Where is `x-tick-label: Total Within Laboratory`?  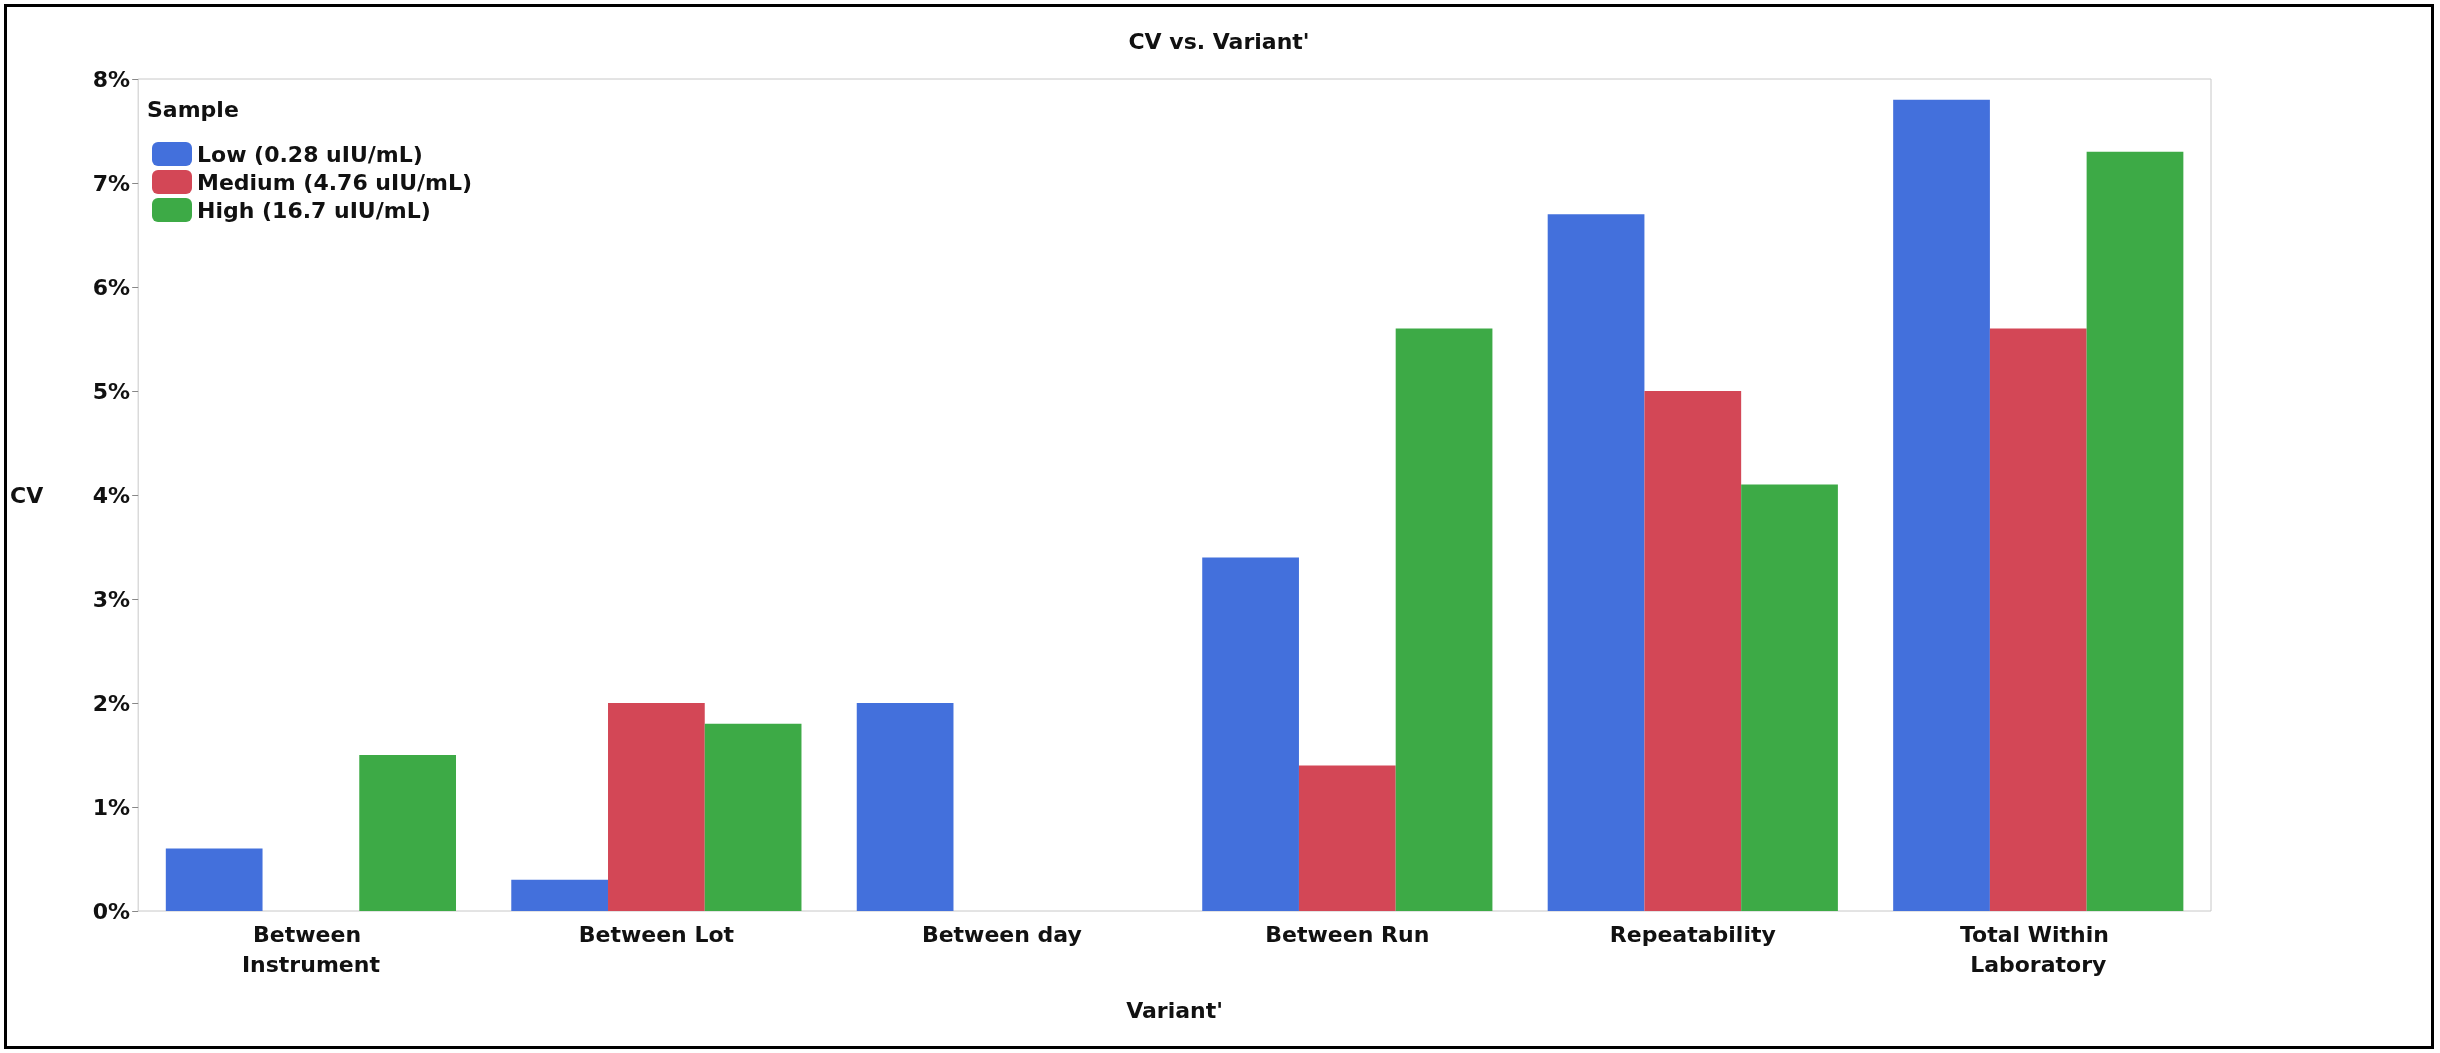 x-tick-label: Total Within Laboratory is located at coordinates (2038, 949).